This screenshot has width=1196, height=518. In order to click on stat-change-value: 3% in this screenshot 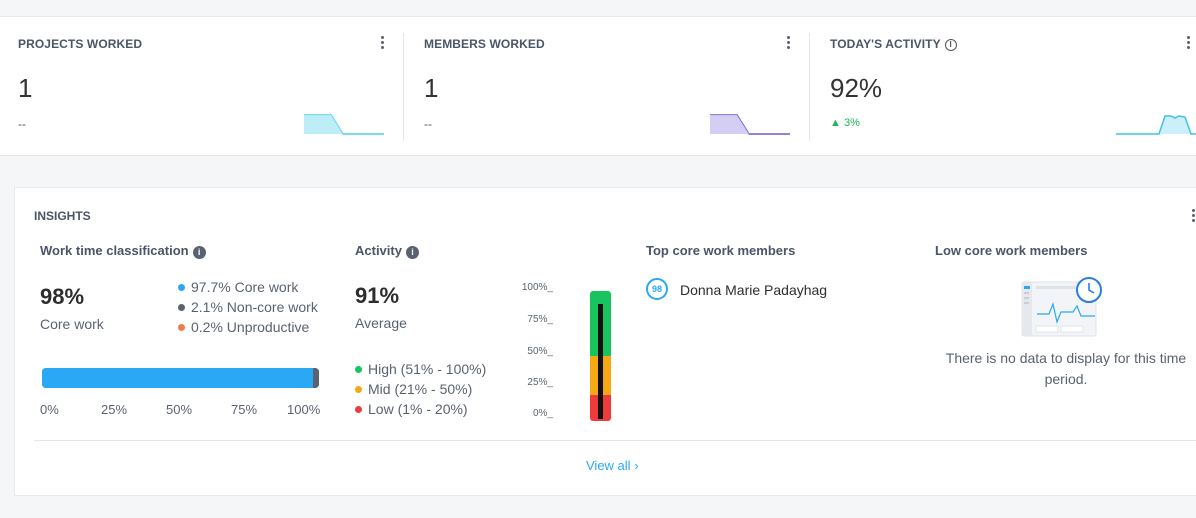, I will do `click(851, 123)`.